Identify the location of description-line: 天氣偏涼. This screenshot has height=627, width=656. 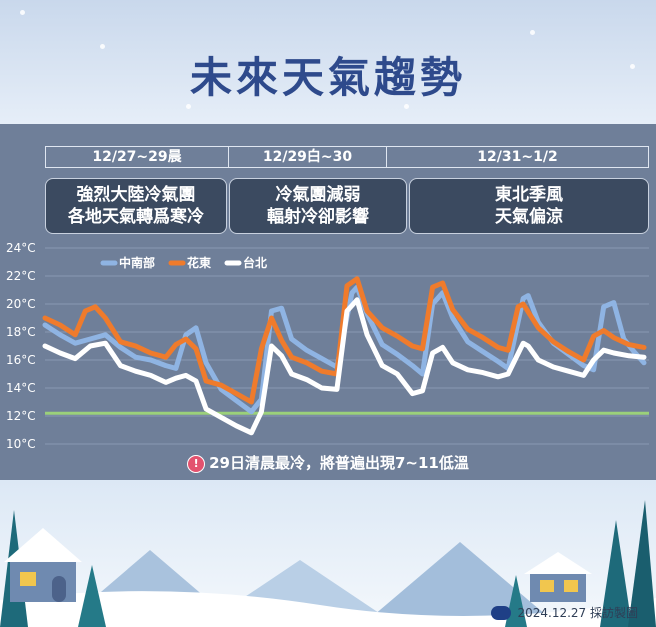
(529, 217).